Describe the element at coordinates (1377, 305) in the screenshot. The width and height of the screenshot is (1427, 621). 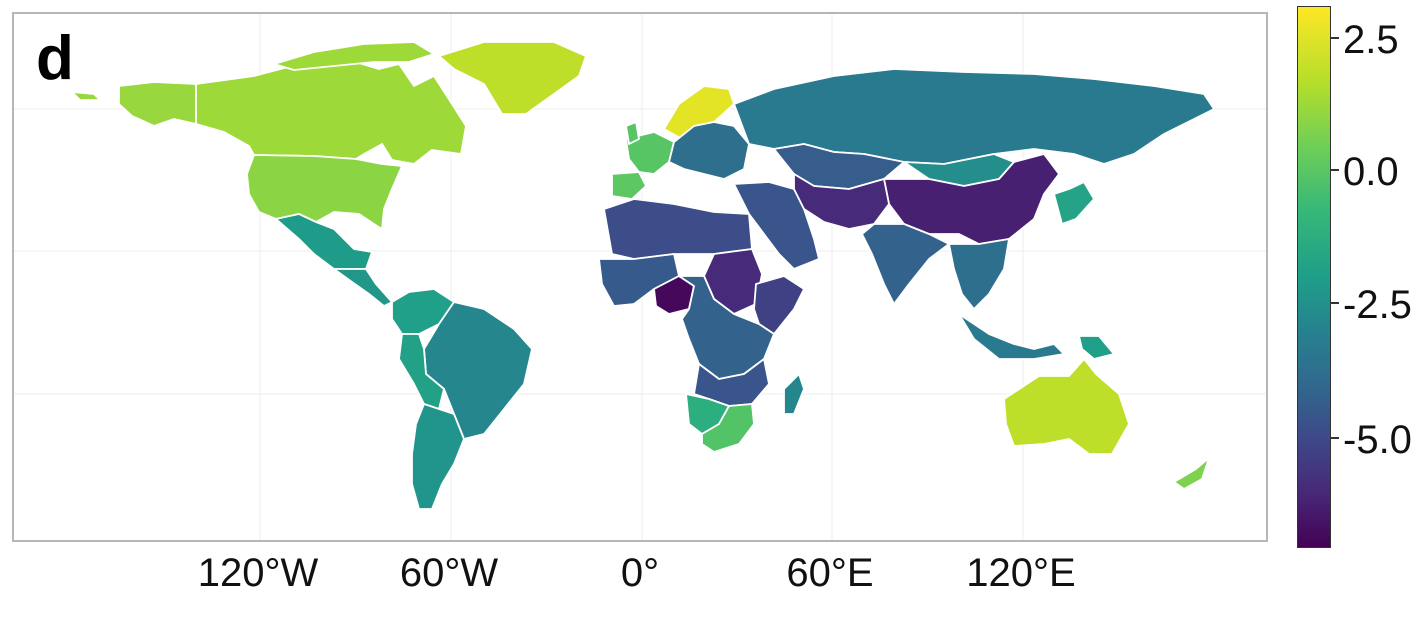
I see `colorbar-label-minus-2-5: -2.5` at that location.